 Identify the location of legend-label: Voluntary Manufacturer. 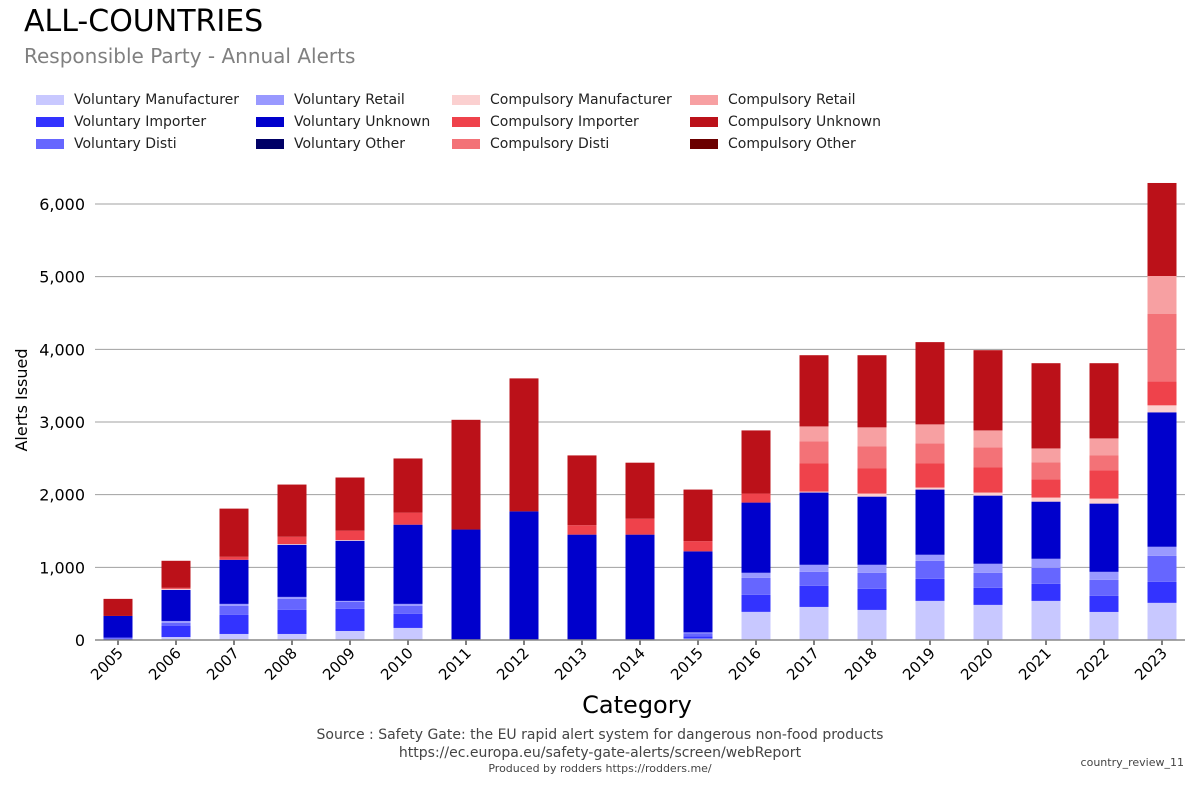
(157, 99).